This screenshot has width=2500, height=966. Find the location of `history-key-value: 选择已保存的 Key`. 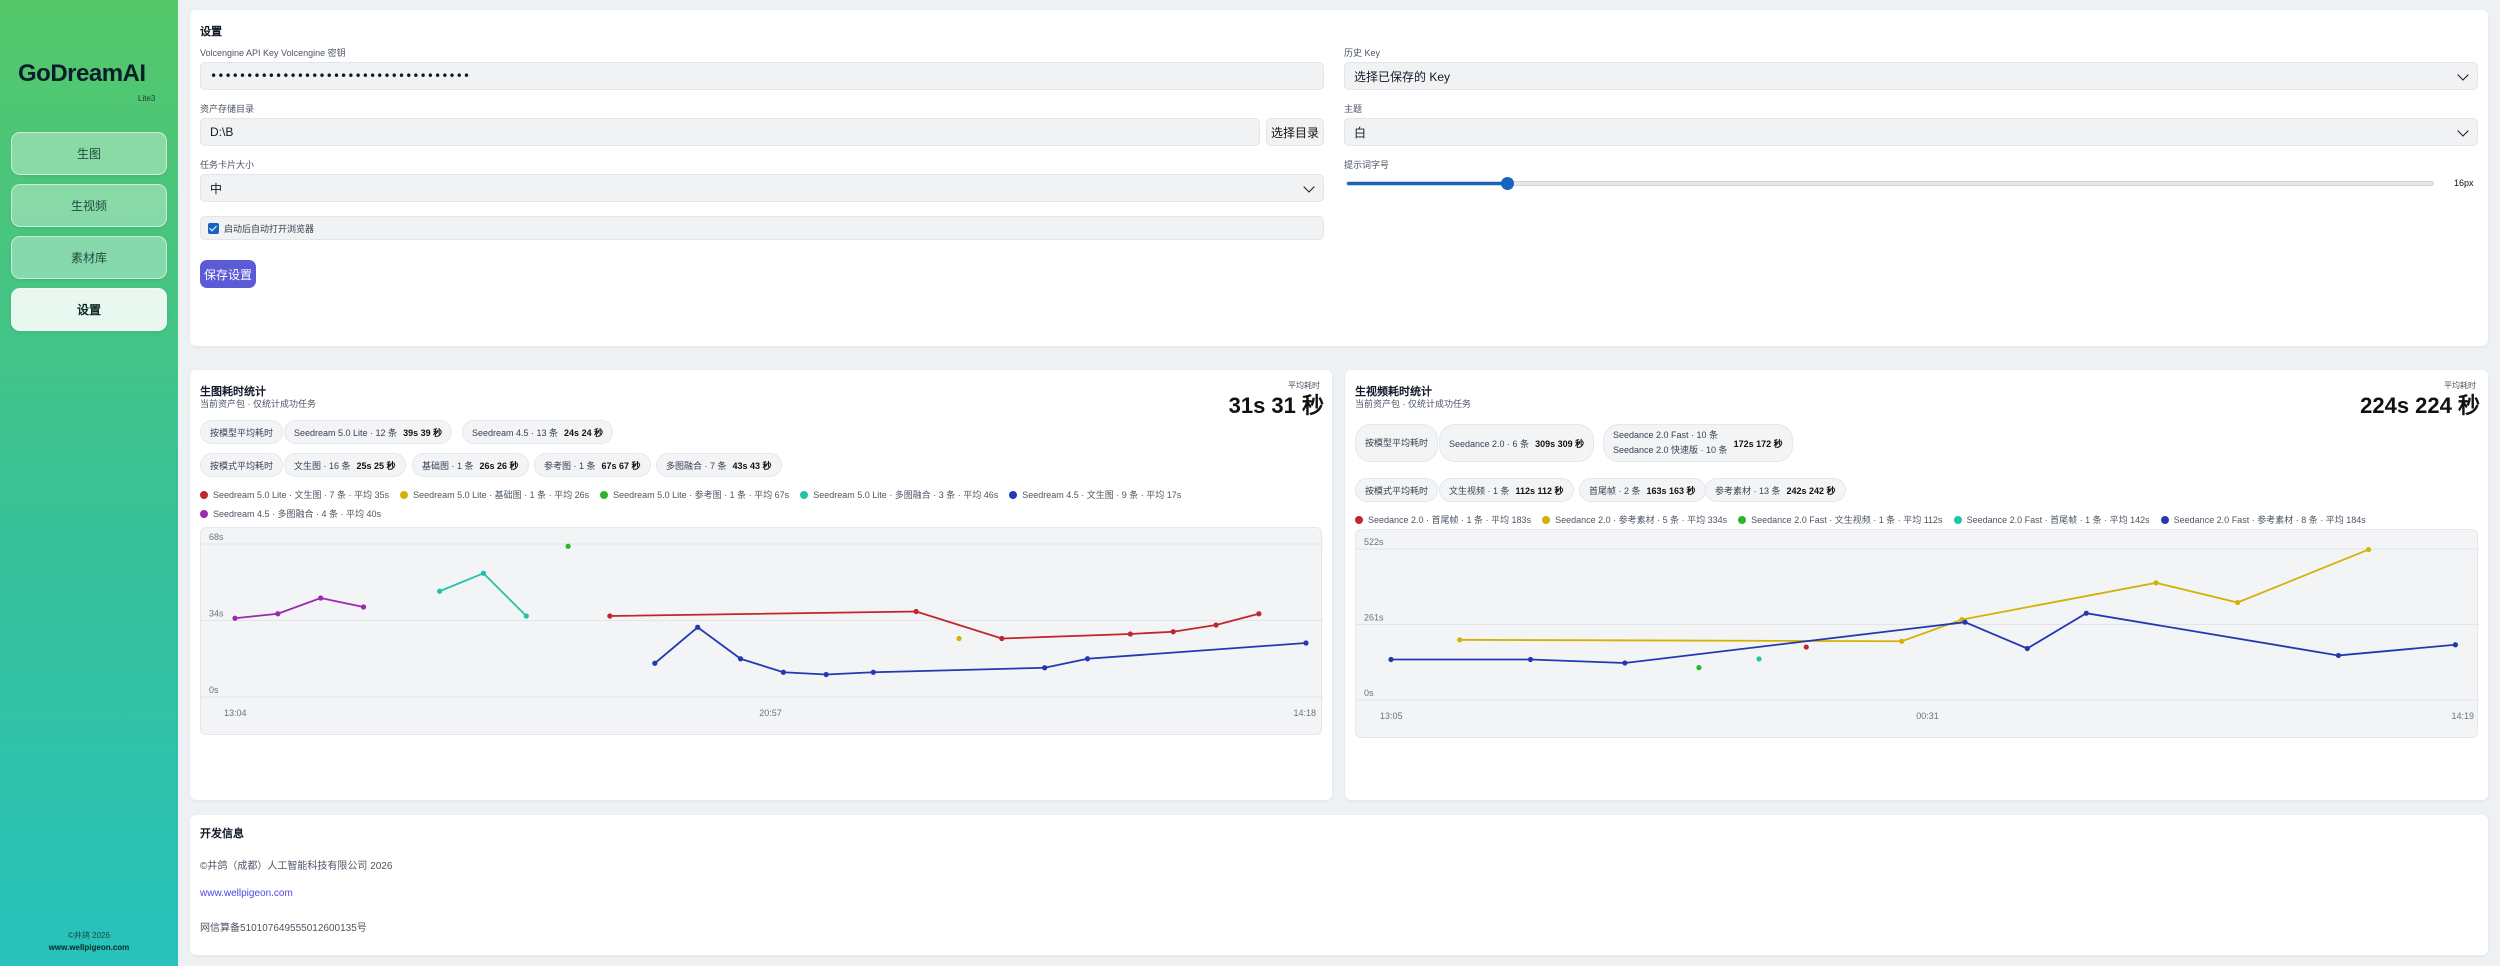

history-key-value: 选择已保存的 Key is located at coordinates (1402, 76).